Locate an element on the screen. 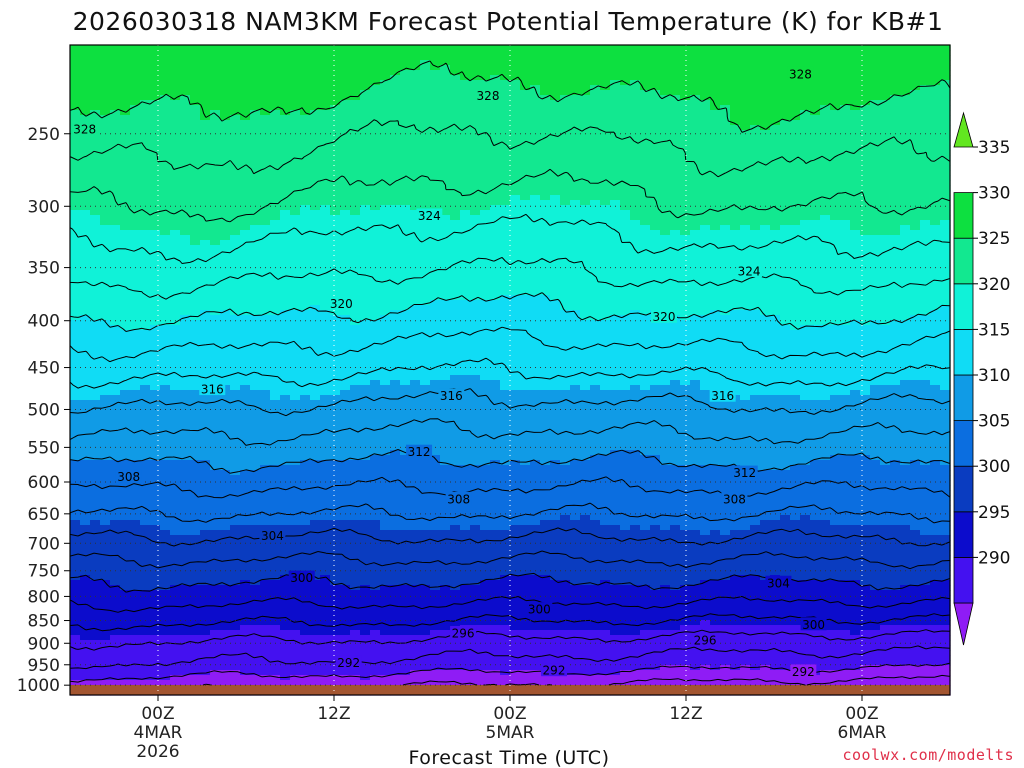  y-tick-label: 700 is located at coordinates (44, 544).